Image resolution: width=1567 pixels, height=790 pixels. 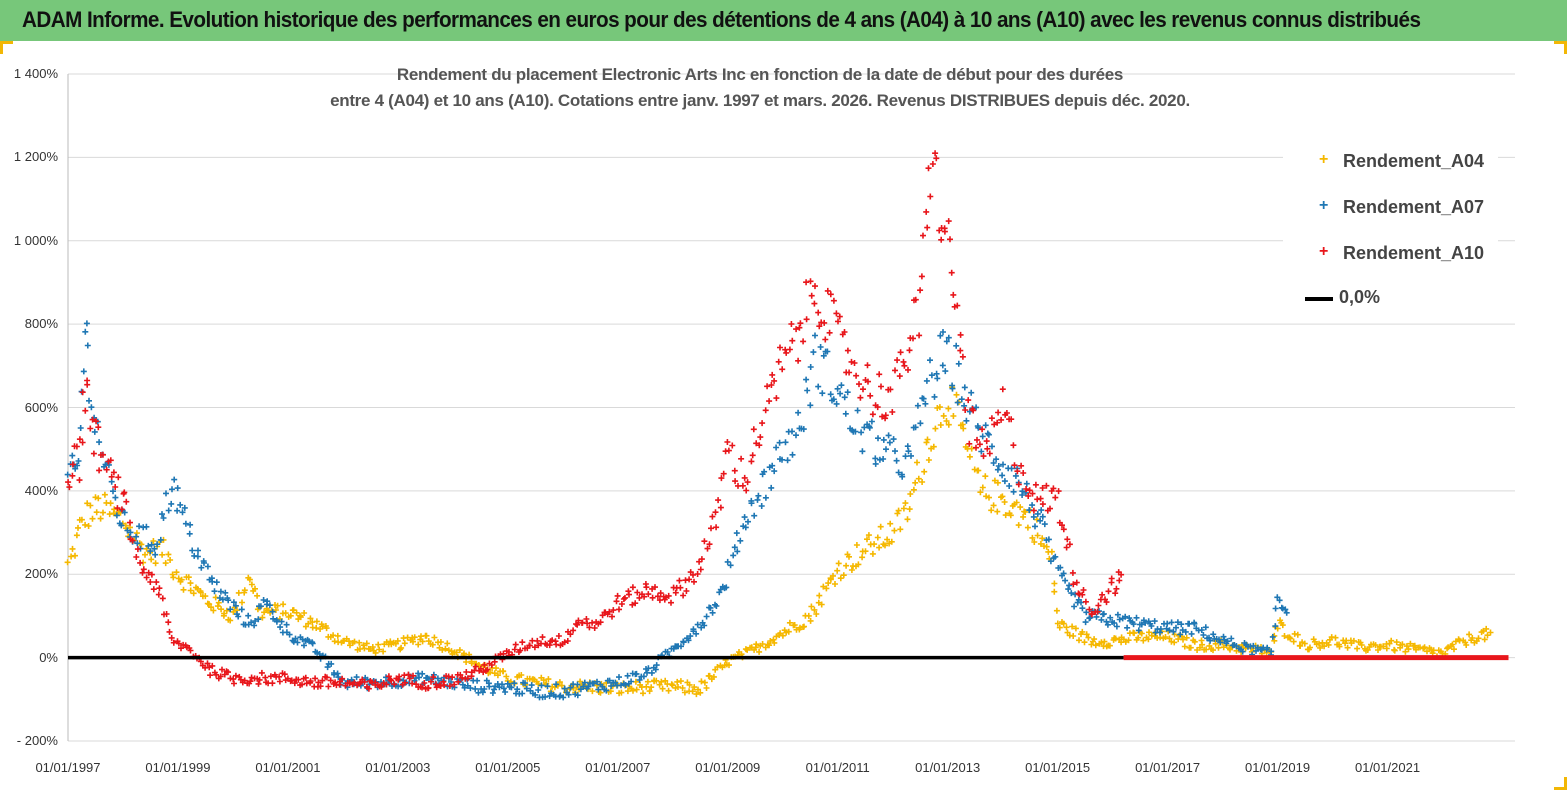 I want to click on legend-marker-a10: +, so click(x=1324, y=251).